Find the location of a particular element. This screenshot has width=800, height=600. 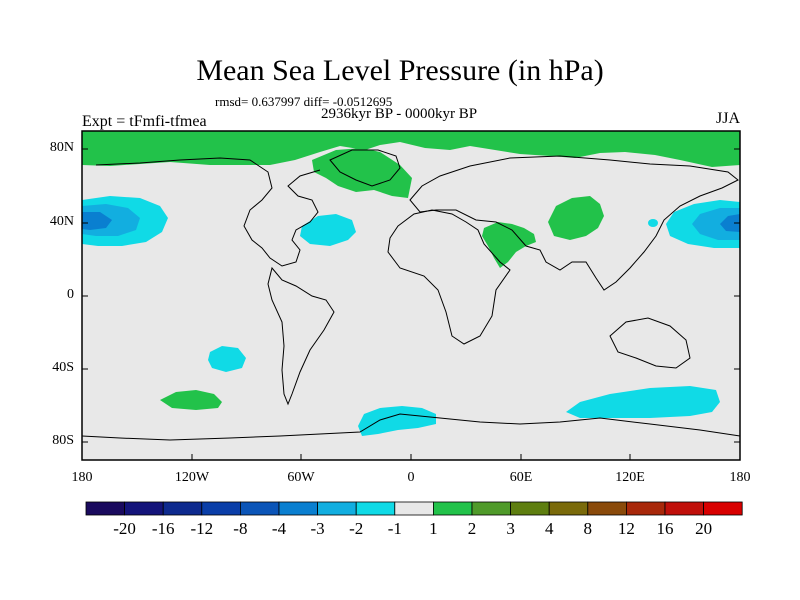

south-america-coast is located at coordinates (301, 336).